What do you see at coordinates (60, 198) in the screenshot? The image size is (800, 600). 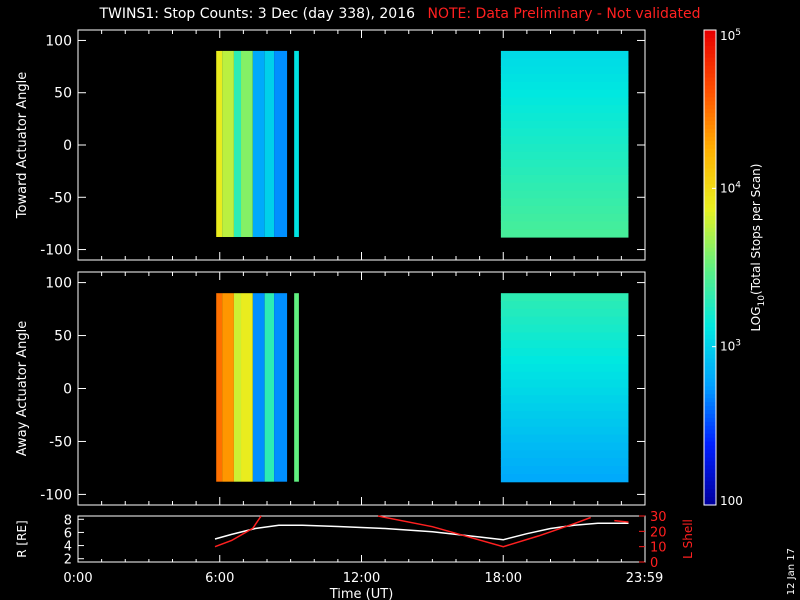 I see `y-tick-label: -50` at bounding box center [60, 198].